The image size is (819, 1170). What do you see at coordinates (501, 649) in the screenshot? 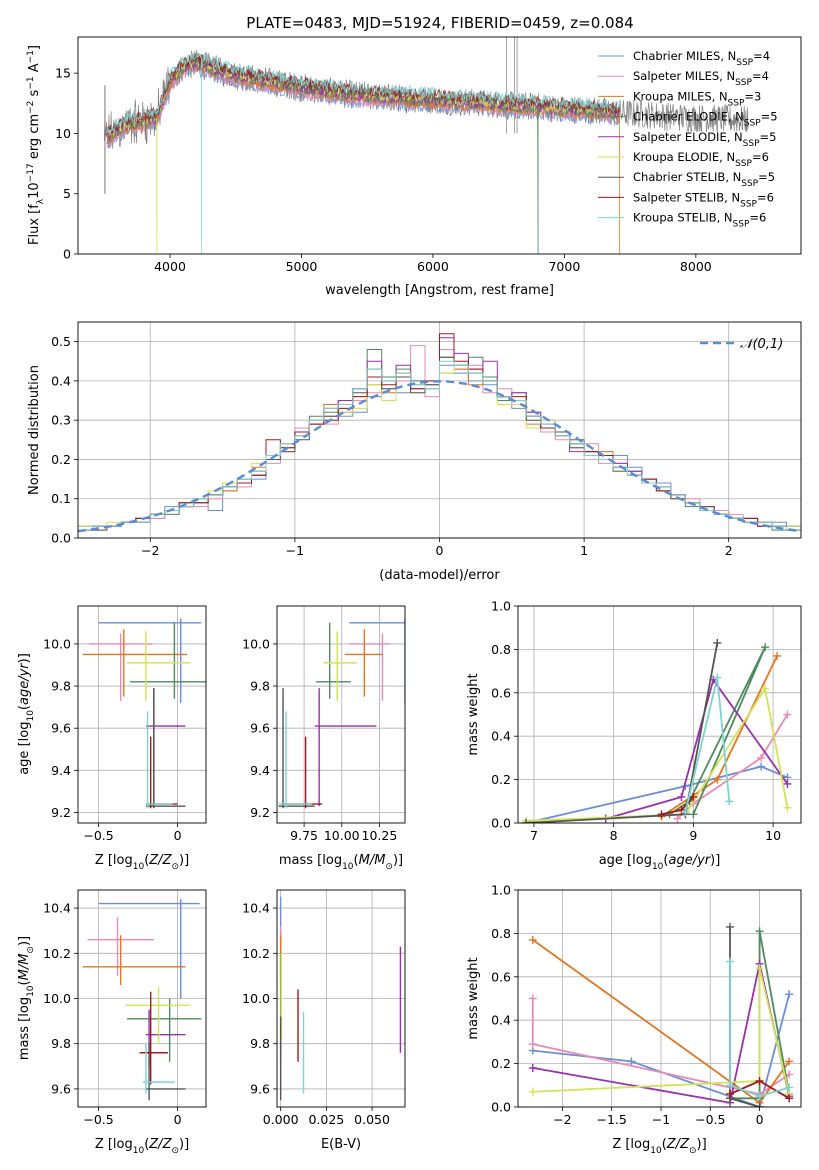
I see `y-tick-label: 0.8` at bounding box center [501, 649].